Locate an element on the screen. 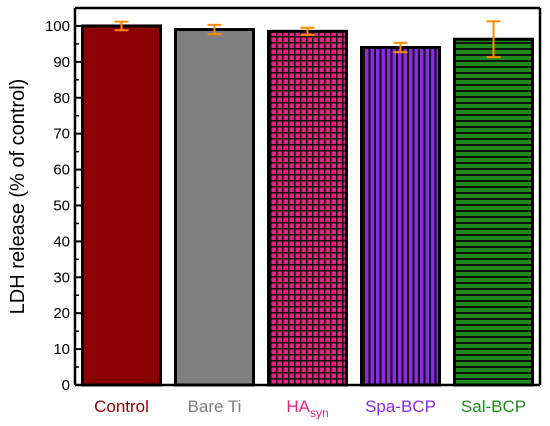 Image resolution: width=550 pixels, height=426 pixels. category-labels: Control Bare Ti HAsyn Spa-BCP Sal-BCP is located at coordinates (310, 408).